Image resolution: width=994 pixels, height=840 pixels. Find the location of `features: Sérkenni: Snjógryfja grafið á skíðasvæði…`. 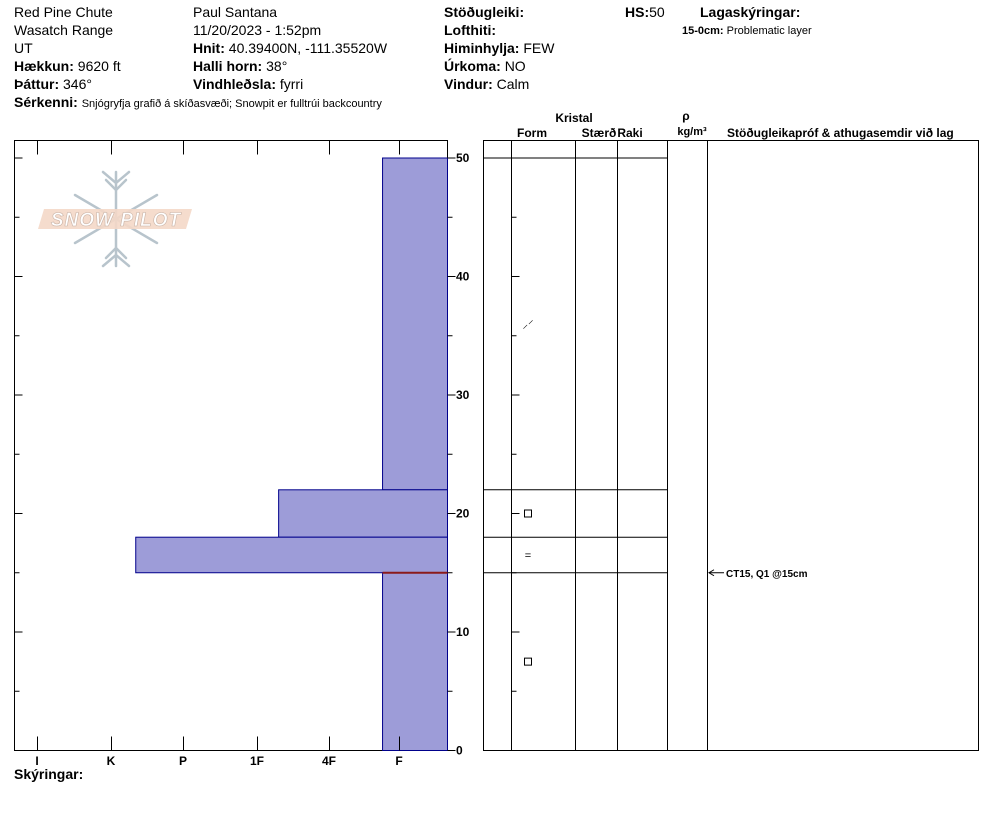

features: Sérkenni: Snjógryfja grafið á skíðasvæði… is located at coordinates (198, 102).